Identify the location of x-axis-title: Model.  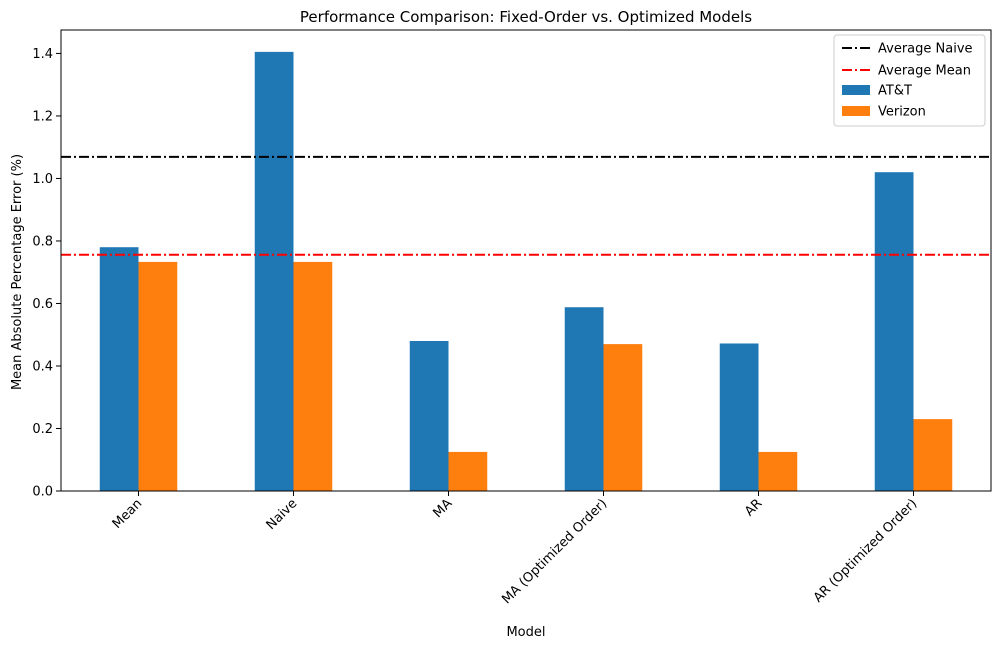
(525, 632).